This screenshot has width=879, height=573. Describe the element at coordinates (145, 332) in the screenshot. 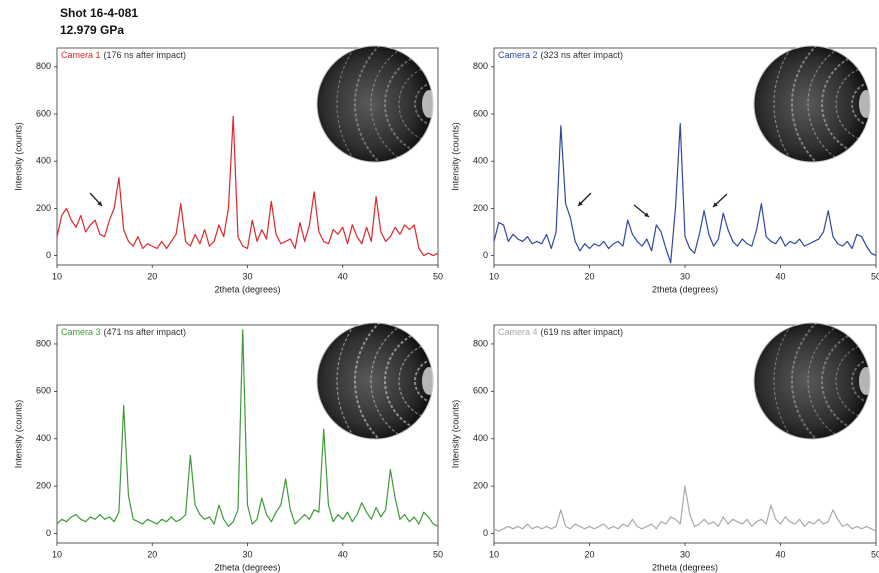

I see `camera-time: (471 ns after impact)` at that location.